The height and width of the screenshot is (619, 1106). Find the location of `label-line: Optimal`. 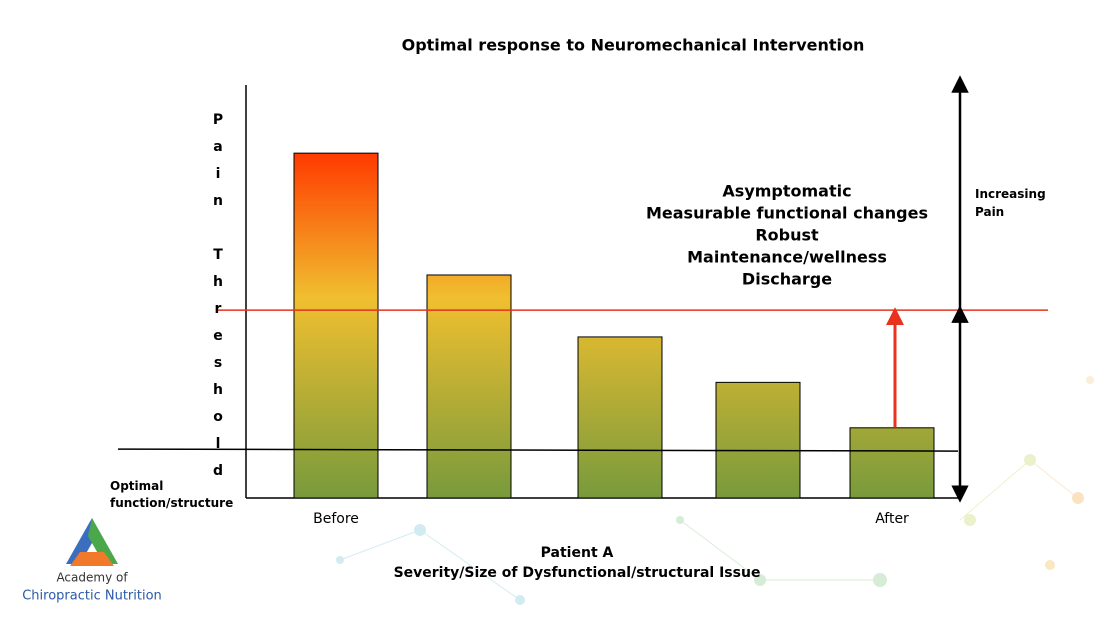

label-line: Optimal is located at coordinates (136, 486).